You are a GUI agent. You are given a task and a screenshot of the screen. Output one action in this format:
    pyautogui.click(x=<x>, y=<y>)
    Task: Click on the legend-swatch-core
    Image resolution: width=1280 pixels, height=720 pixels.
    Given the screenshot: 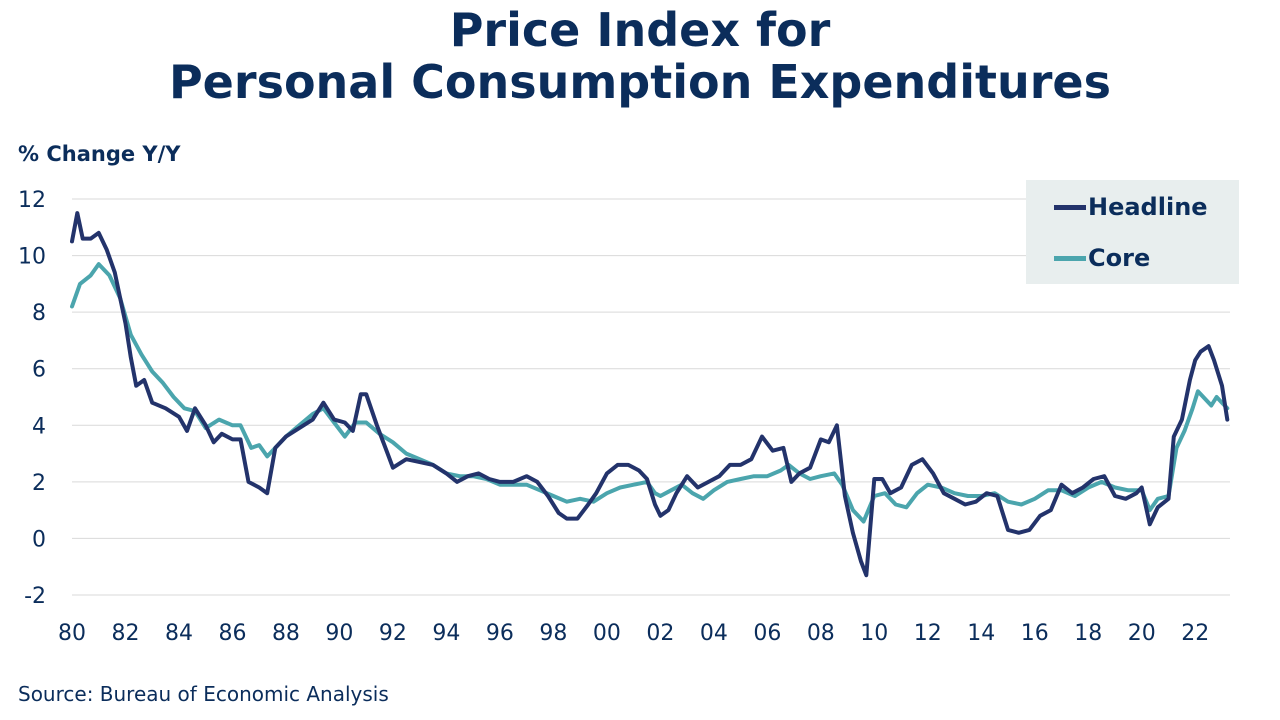 What is the action you would take?
    pyautogui.click(x=1070, y=258)
    